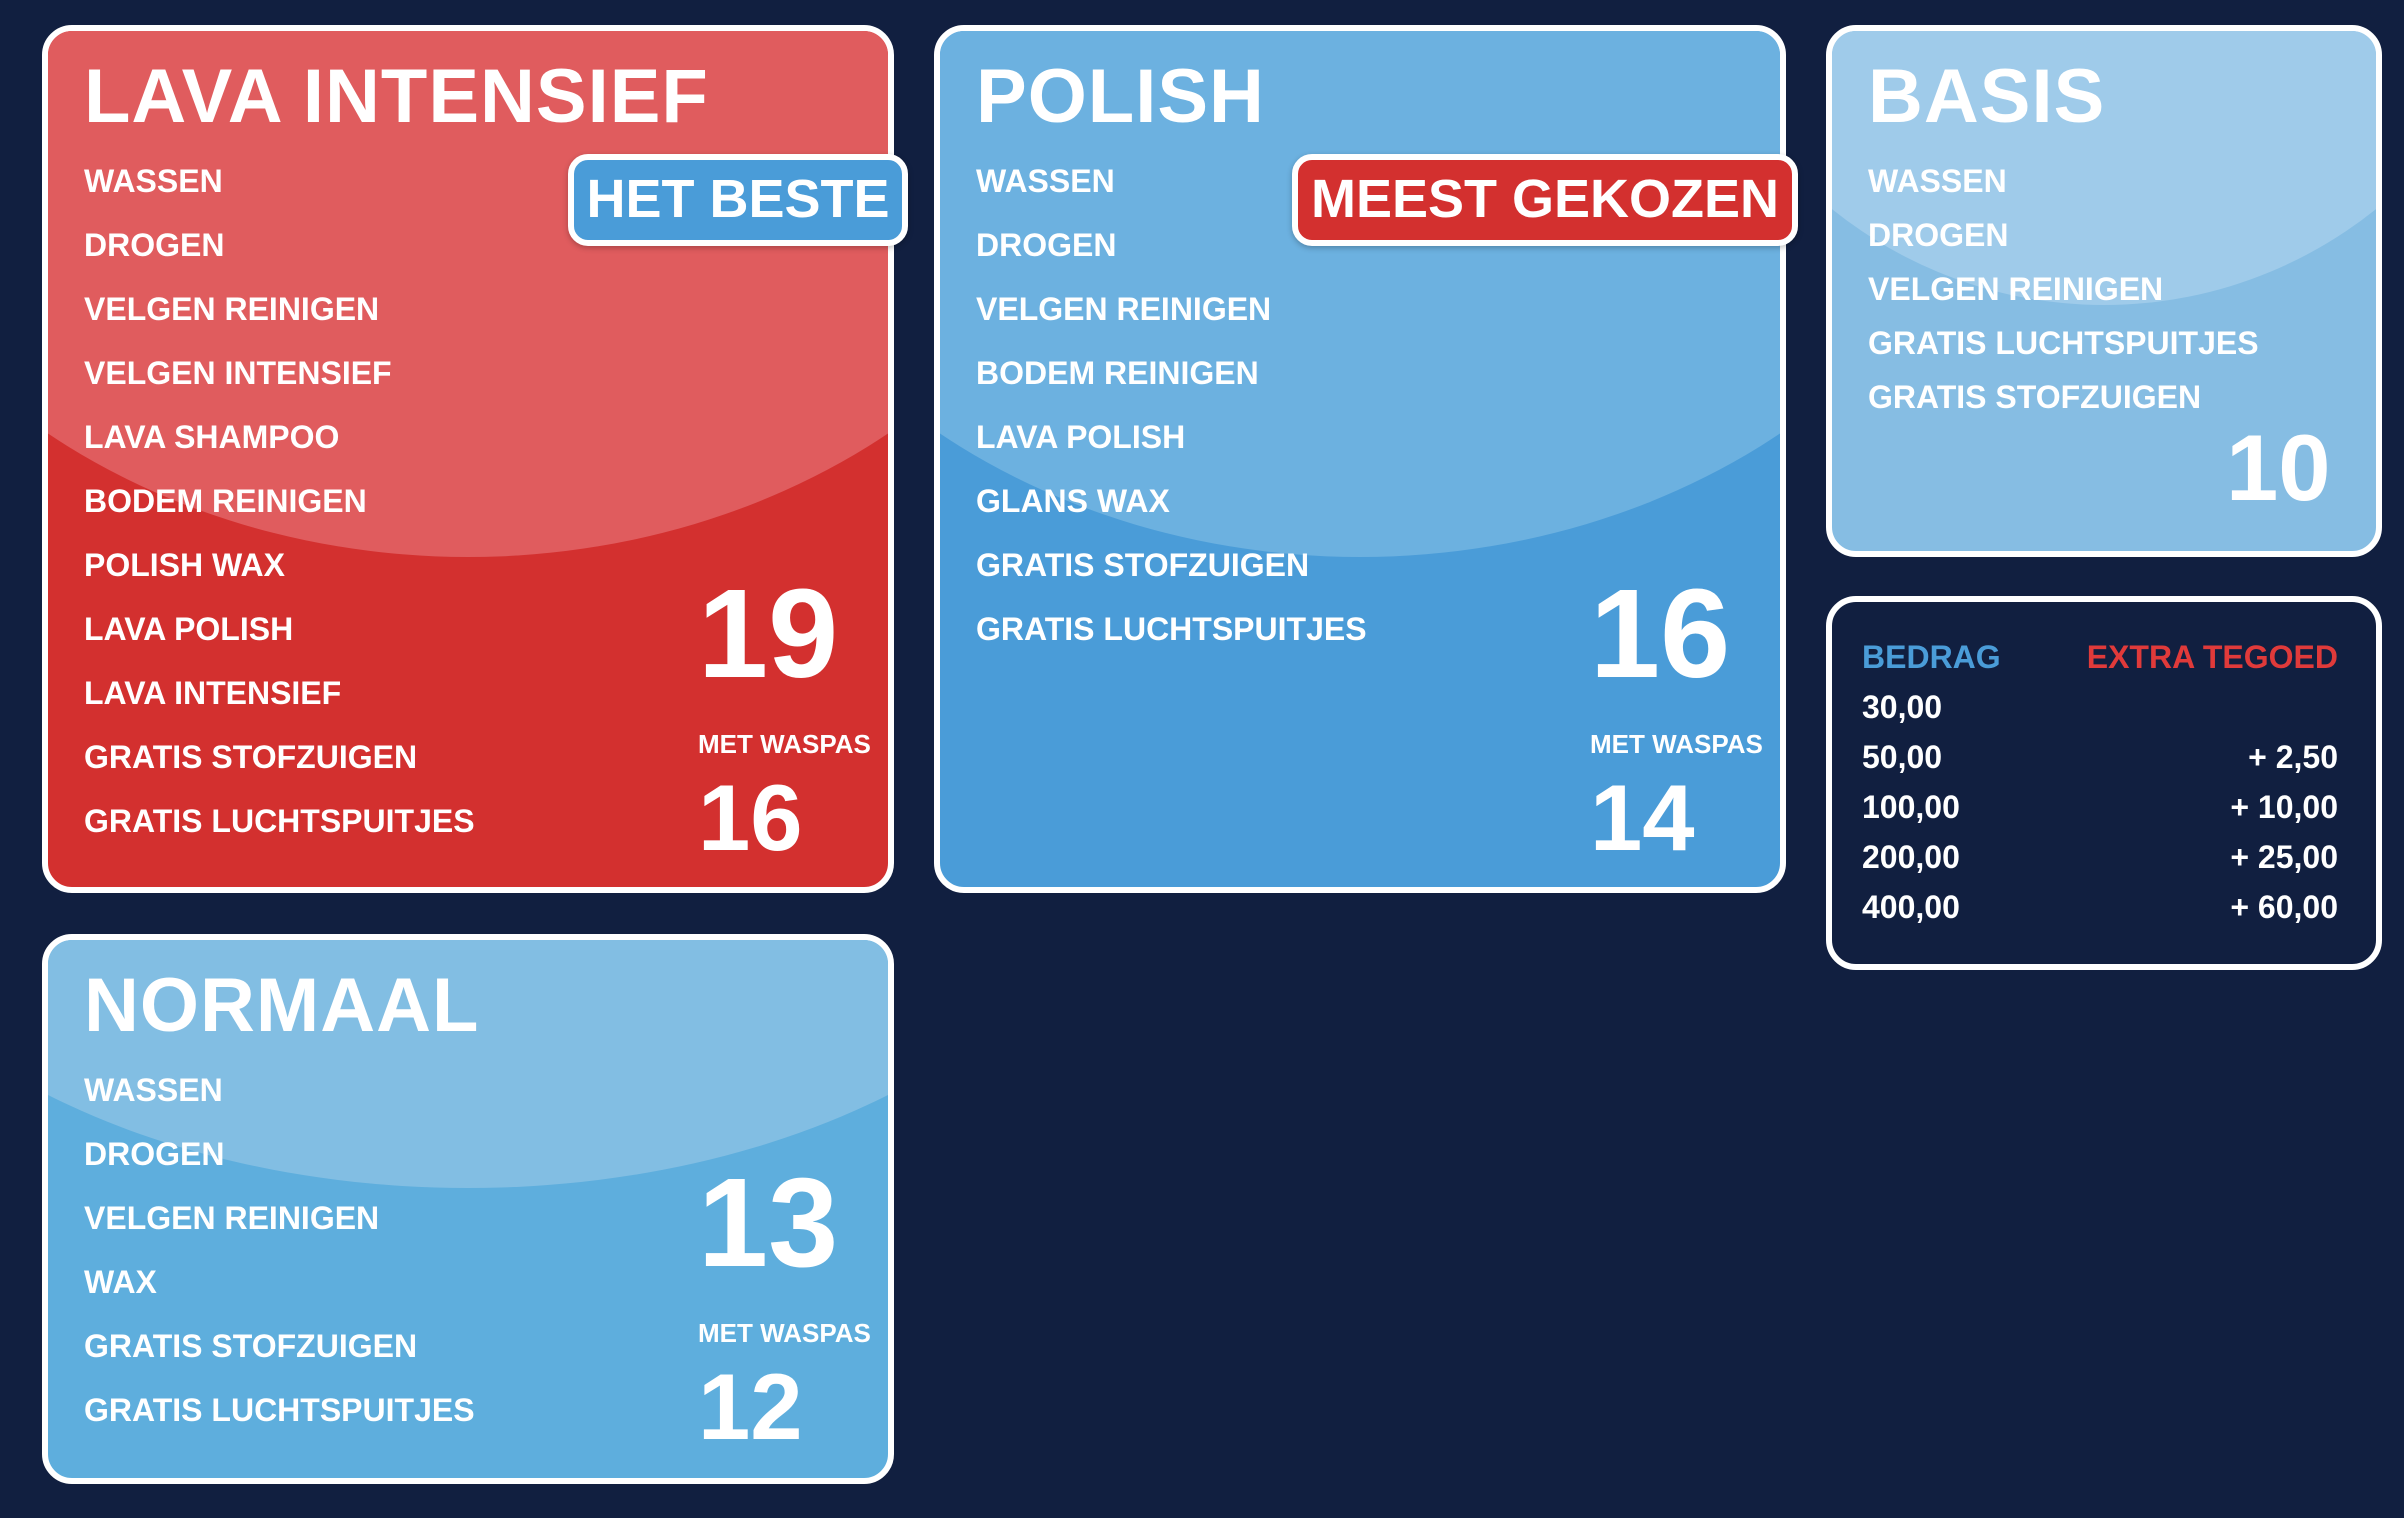 This screenshot has height=1518, width=2404. I want to click on feature-item: POLISH WAX, so click(184, 565).